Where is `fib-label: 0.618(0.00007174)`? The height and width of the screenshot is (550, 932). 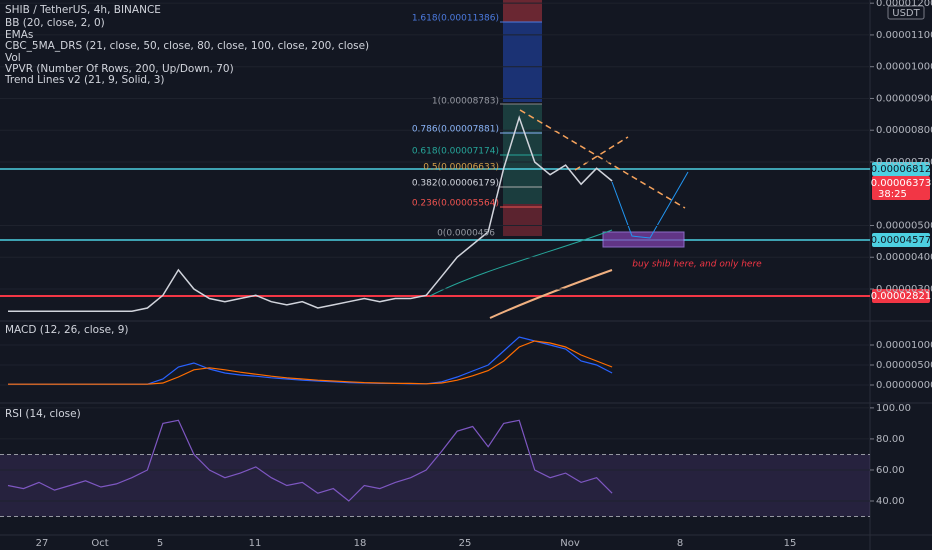
fib-label: 0.618(0.00007174) is located at coordinates (455, 152).